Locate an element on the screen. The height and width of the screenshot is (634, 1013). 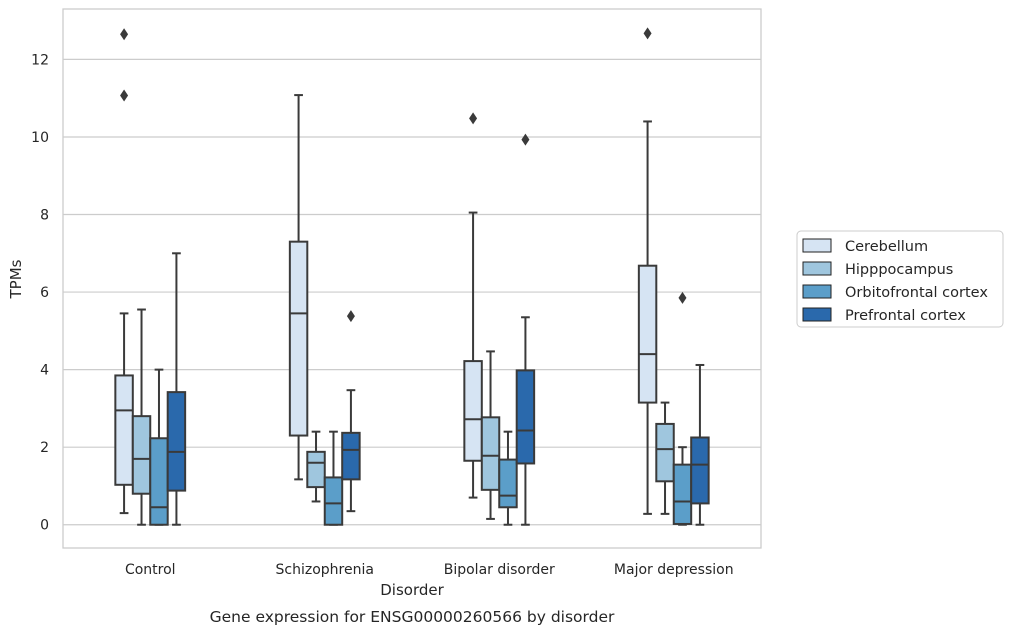
legend-label: Hipppocampus is located at coordinates (899, 270).